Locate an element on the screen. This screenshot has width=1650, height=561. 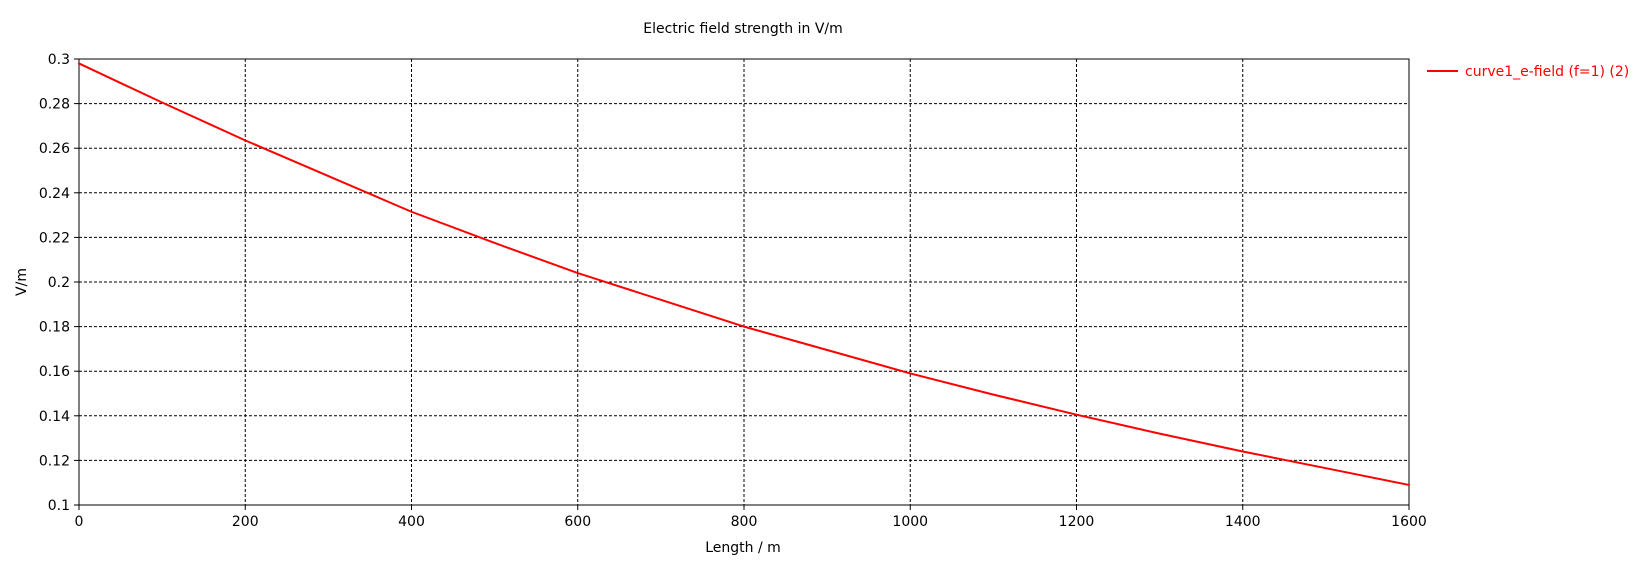
x-tick-label: 200 is located at coordinates (245, 522).